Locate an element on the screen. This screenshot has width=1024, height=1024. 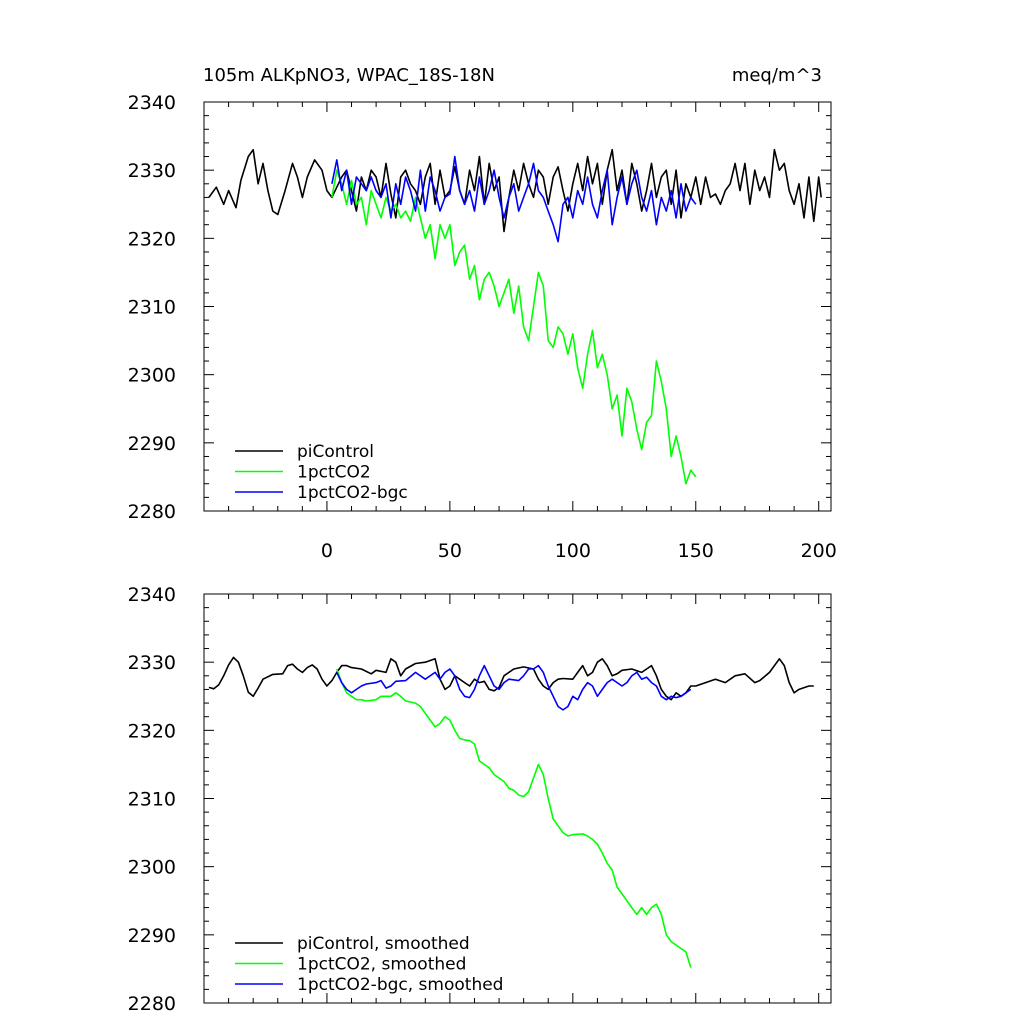
x-tick-label: 150 is located at coordinates (696, 551).